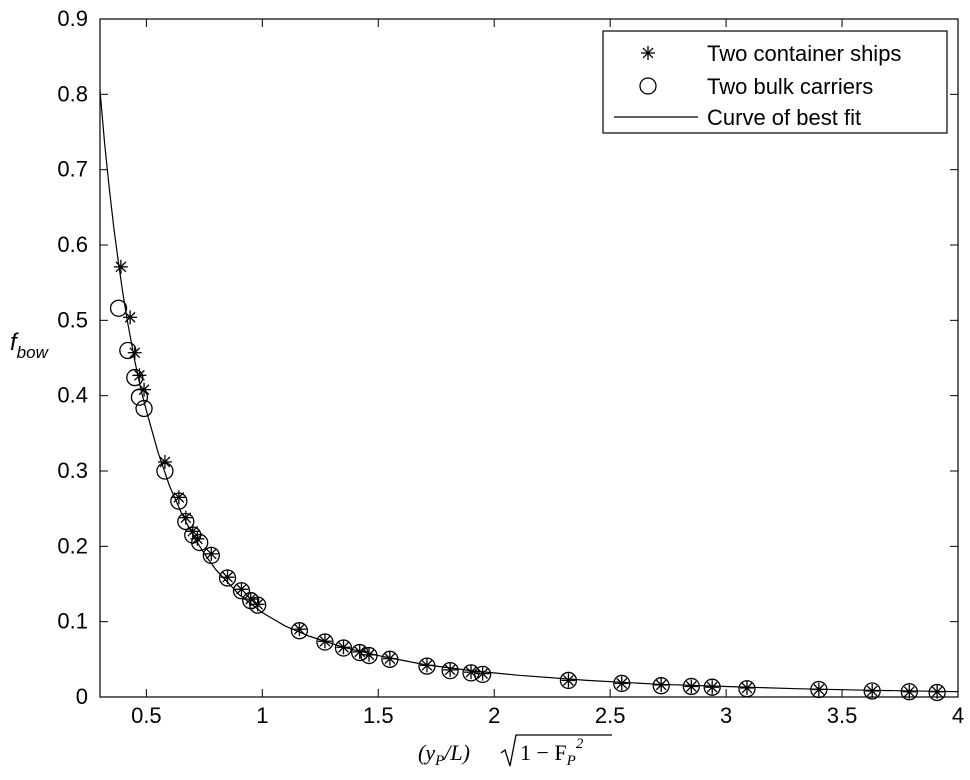  I want to click on y-tick-label: 0.1, so click(72, 621).